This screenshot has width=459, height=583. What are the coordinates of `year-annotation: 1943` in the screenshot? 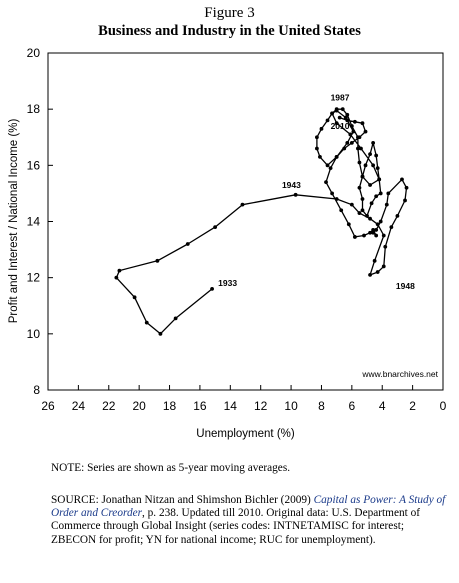 It's located at (291, 185).